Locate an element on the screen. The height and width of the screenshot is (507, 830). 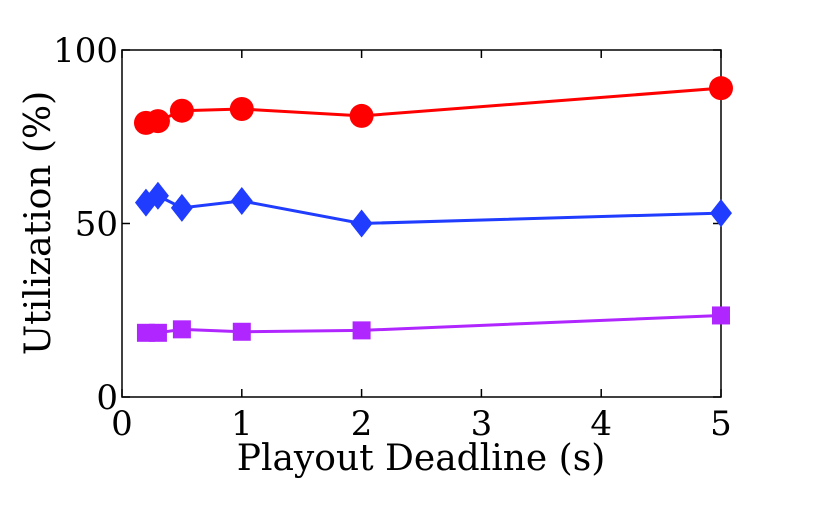
x-tick-label-2: 2 is located at coordinates (362, 424).